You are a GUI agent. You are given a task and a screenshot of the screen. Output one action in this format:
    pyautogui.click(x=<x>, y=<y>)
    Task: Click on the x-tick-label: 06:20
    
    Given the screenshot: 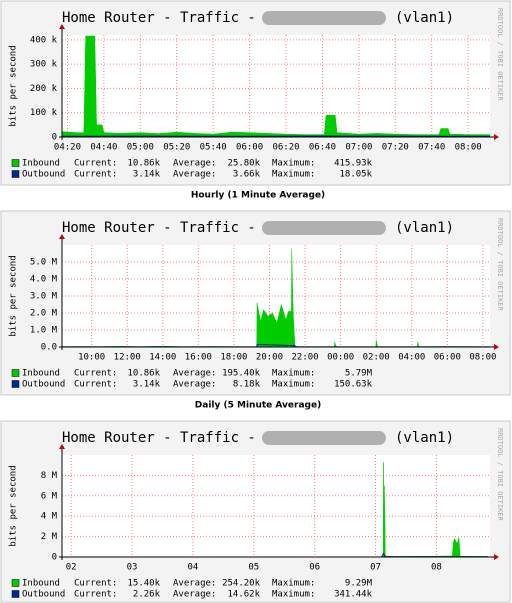 What is the action you would take?
    pyautogui.click(x=285, y=148)
    